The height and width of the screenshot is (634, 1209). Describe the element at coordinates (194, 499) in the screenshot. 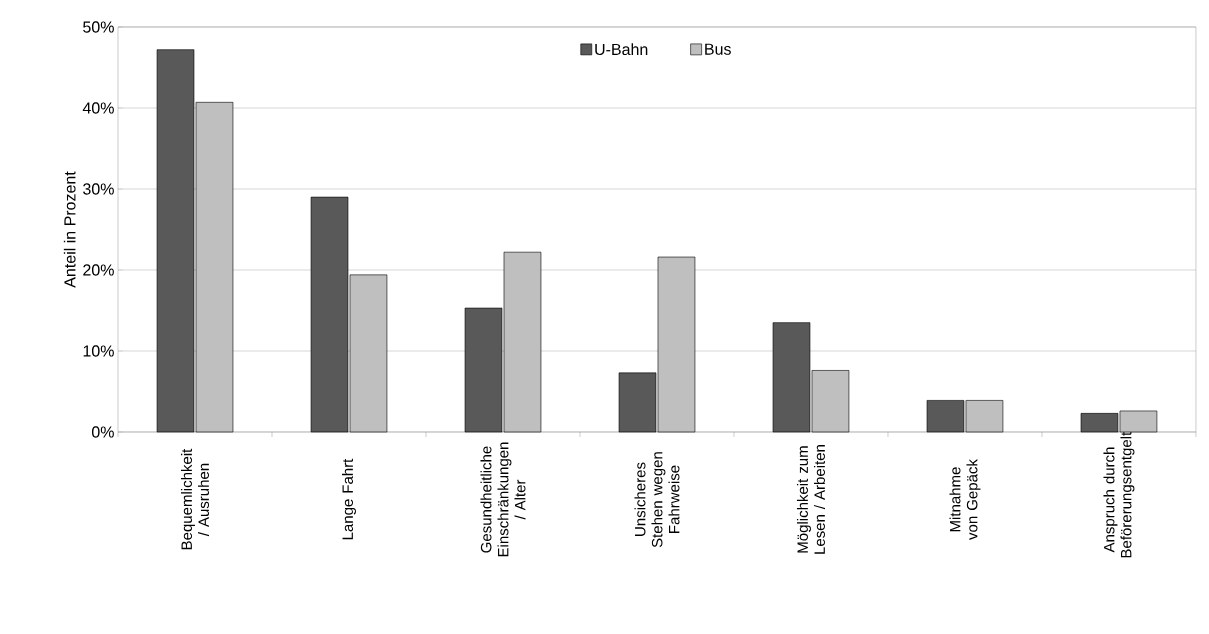

I see `x-tick-label: Bequemlichkeit / Ausruhen` at that location.